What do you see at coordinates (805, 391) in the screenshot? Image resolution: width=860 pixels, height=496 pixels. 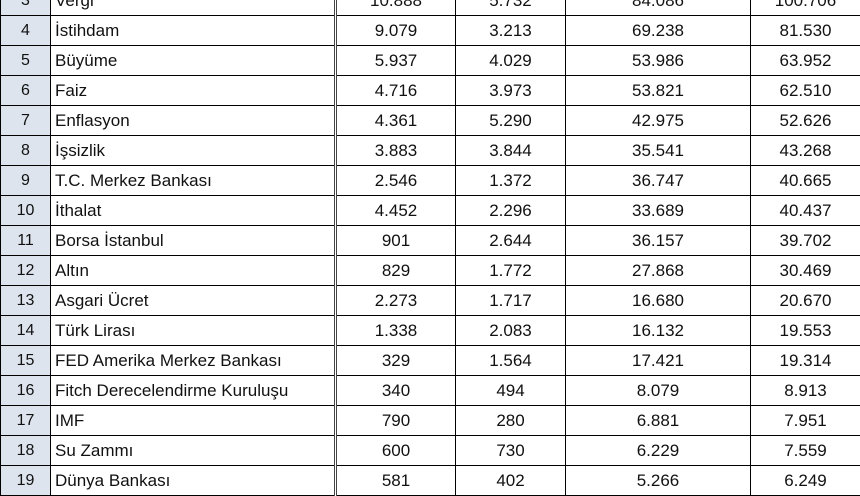 I see `total-cell: 8.913` at bounding box center [805, 391].